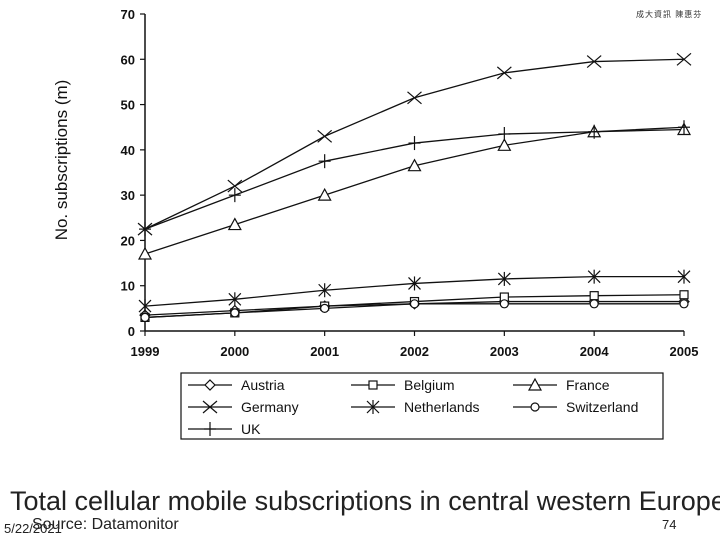  Describe the element at coordinates (504, 134) in the screenshot. I see `data-point-uk-2003` at that location.